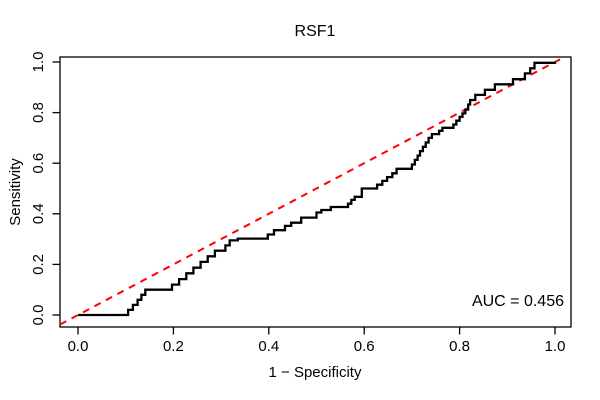 The image size is (600, 400). Describe the element at coordinates (459, 346) in the screenshot. I see `x-tick-label: 0.8` at that location.